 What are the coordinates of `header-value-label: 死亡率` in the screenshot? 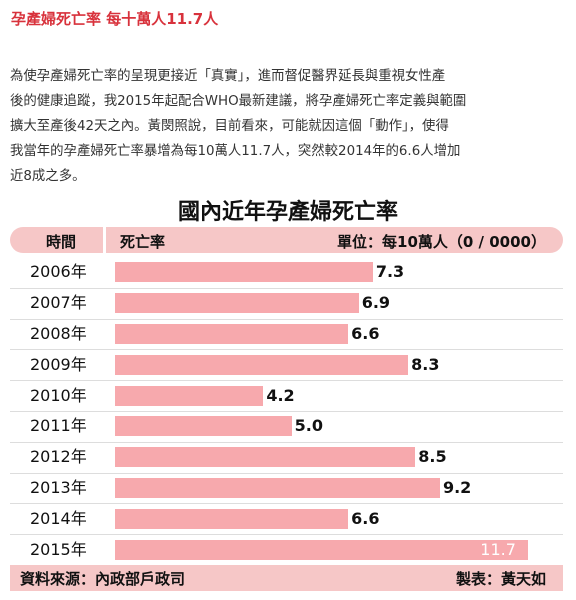 It's located at (143, 242).